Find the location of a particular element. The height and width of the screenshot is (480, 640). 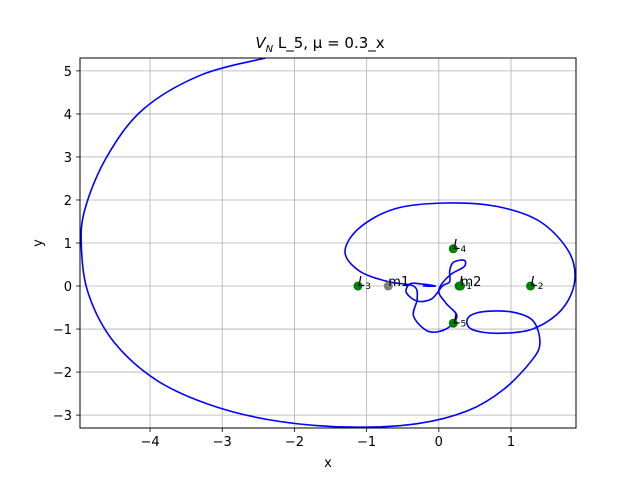

y-tick-label: 1 is located at coordinates (68, 244).